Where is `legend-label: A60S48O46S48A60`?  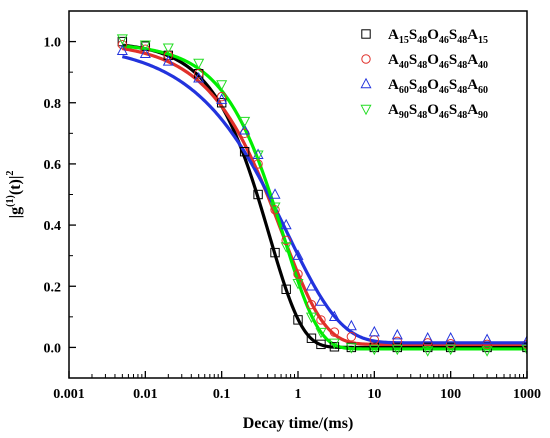 legend-label: A60S48O46S48A60 is located at coordinates (438, 86).